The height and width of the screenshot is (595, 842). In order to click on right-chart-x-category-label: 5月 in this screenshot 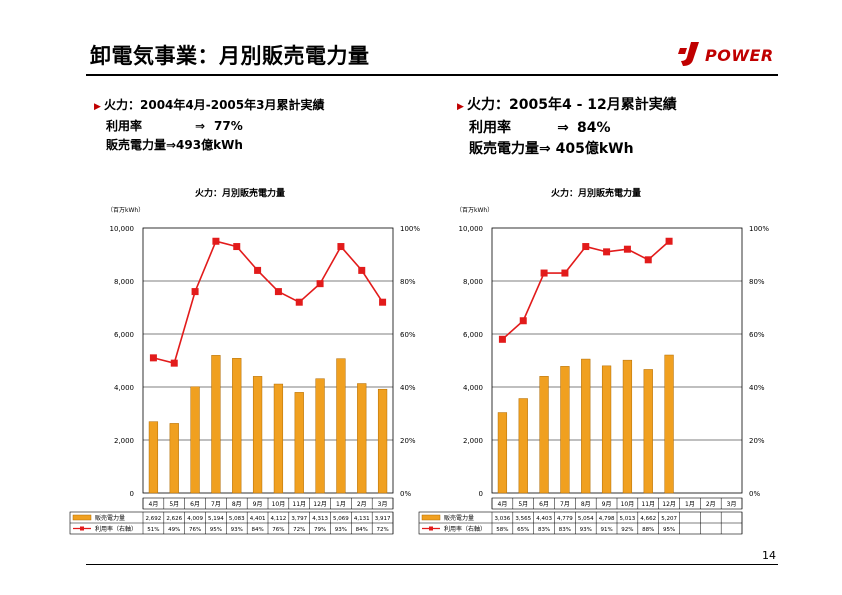, I will do `click(523, 504)`.